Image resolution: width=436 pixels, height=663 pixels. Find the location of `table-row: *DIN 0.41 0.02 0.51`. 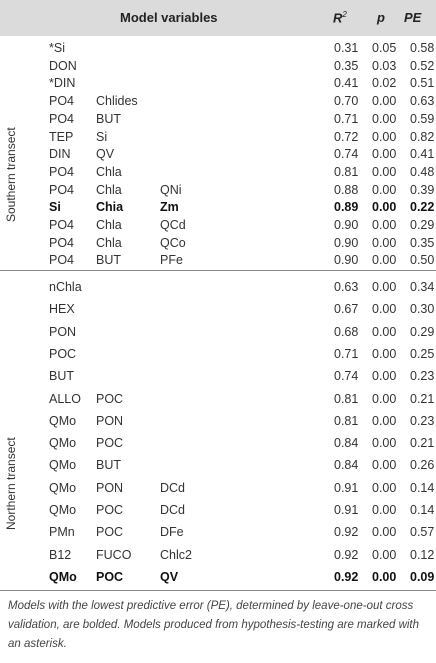

table-row: *DIN 0.41 0.02 0.51 is located at coordinates (218, 83).